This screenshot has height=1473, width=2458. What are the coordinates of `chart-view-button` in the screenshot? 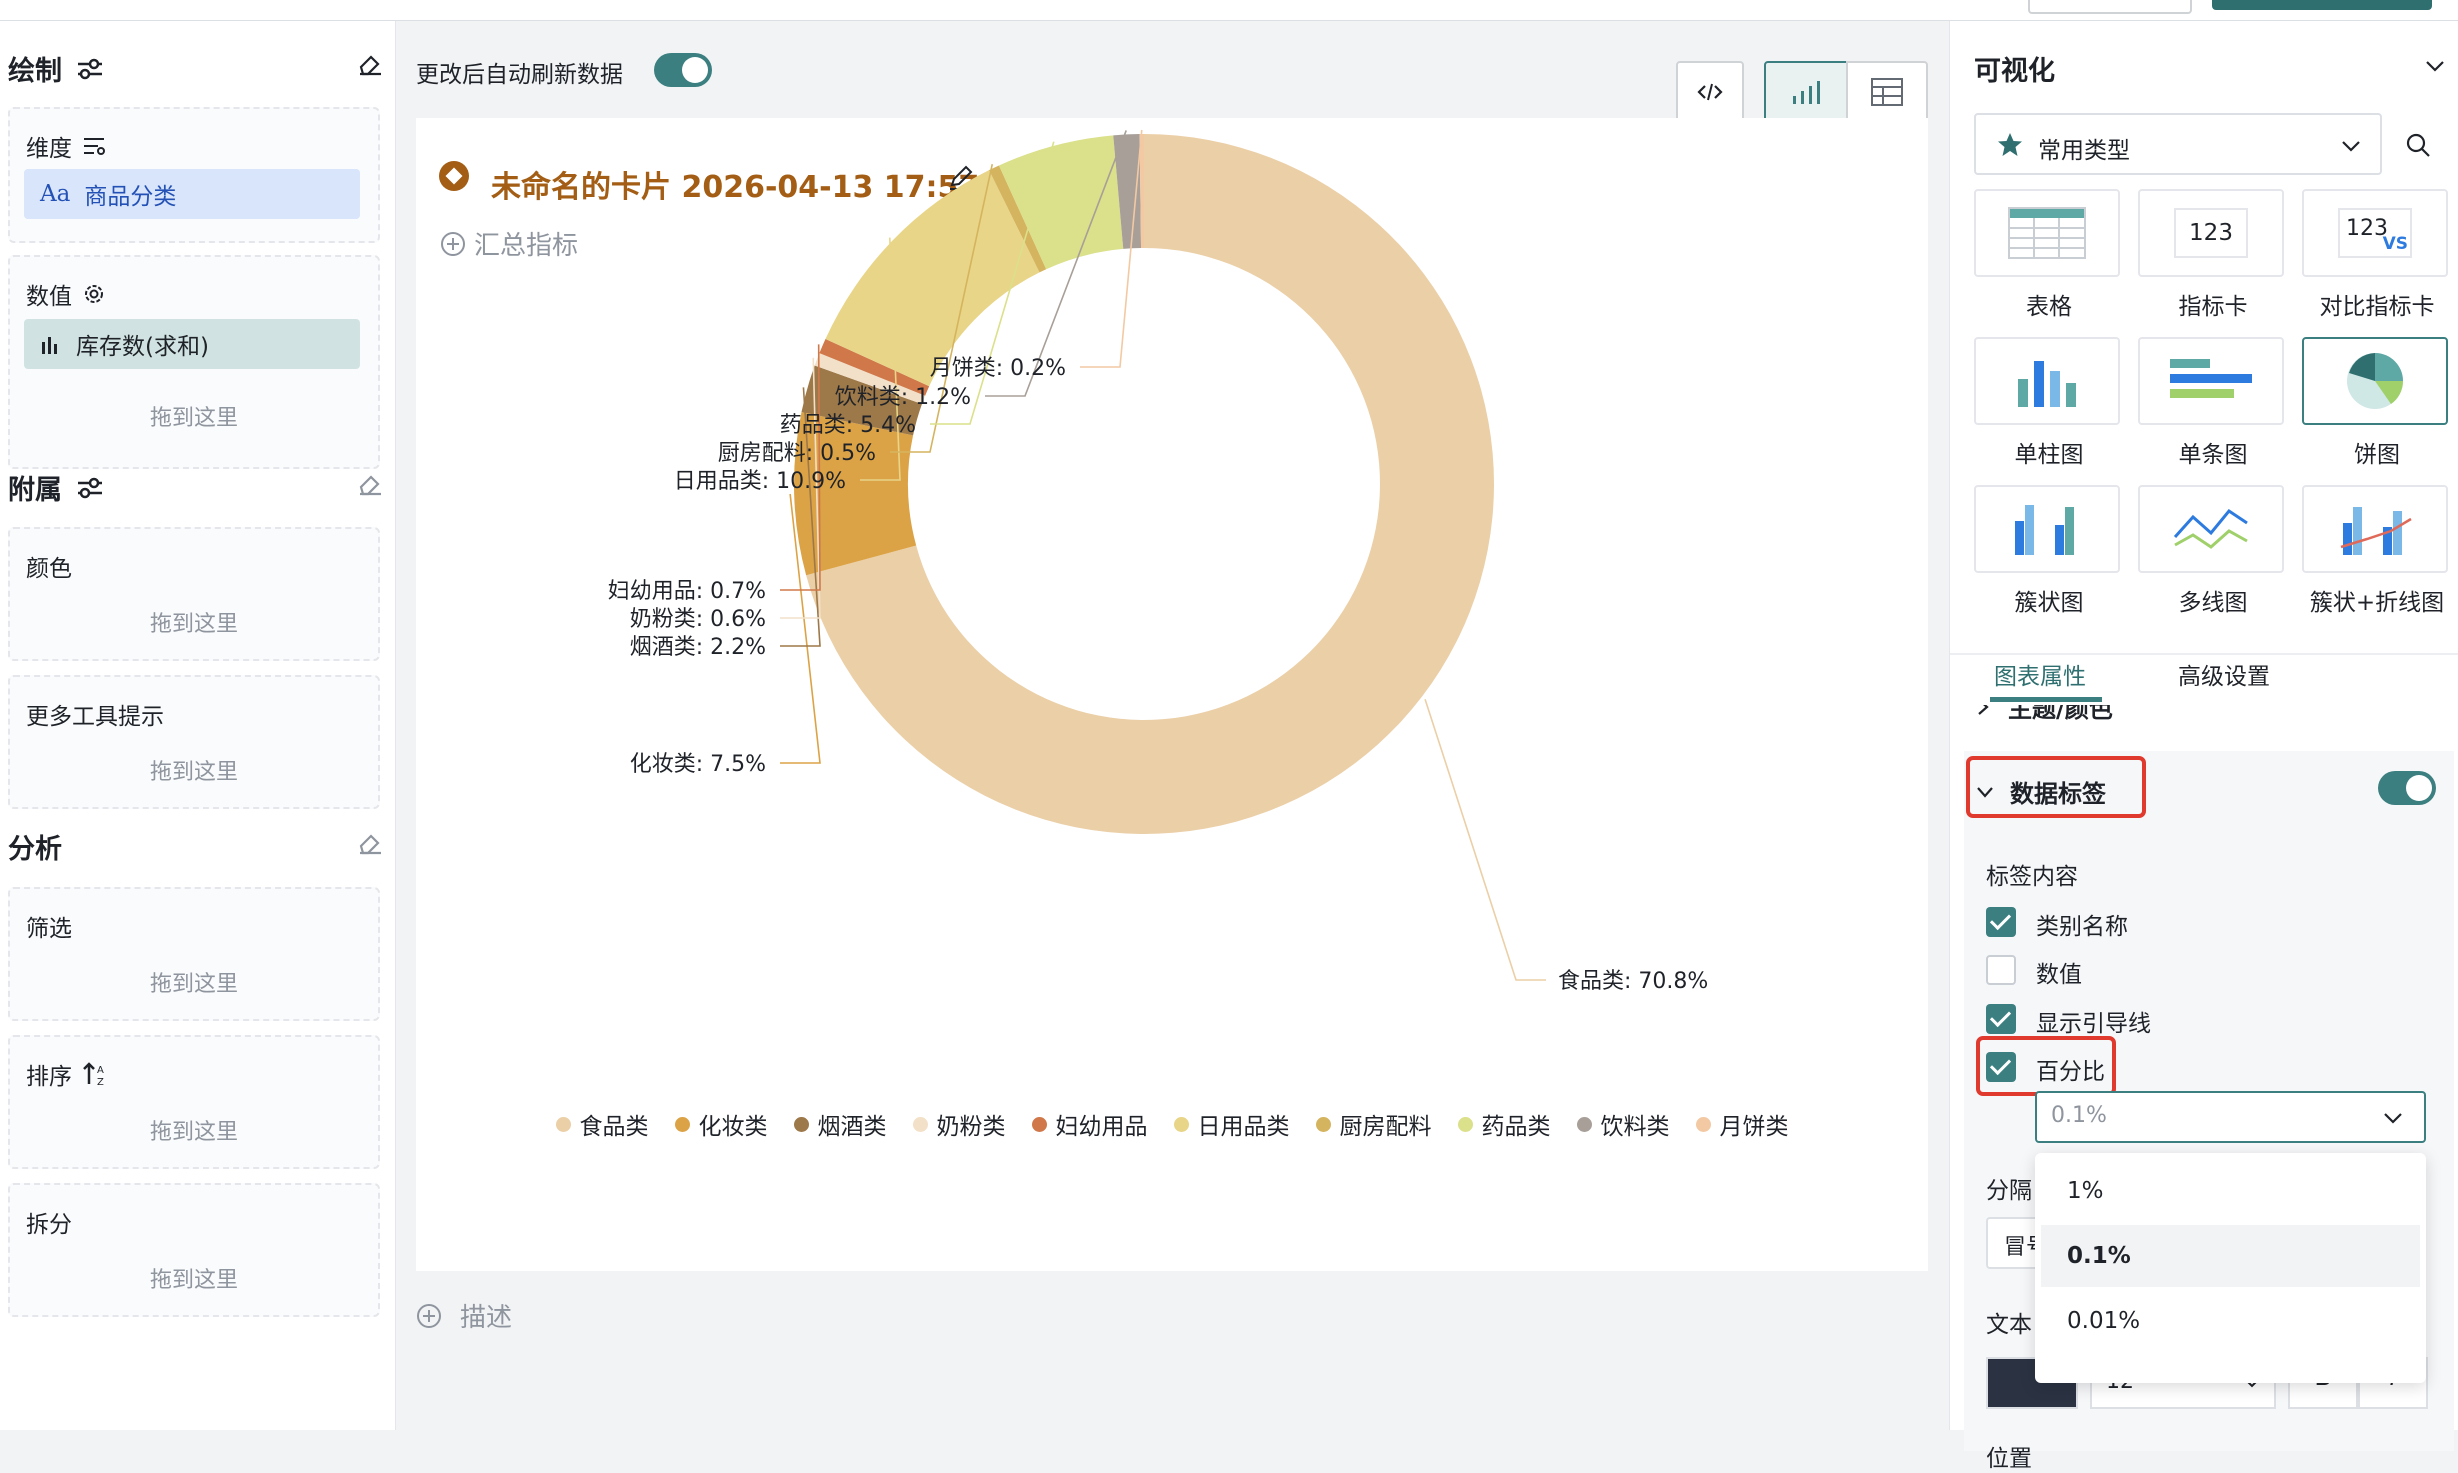 It's located at (1806, 92).